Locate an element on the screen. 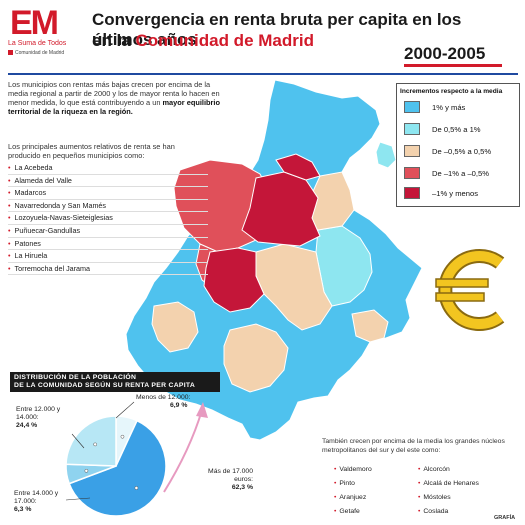  metro-city: Getafe is located at coordinates (346, 511).